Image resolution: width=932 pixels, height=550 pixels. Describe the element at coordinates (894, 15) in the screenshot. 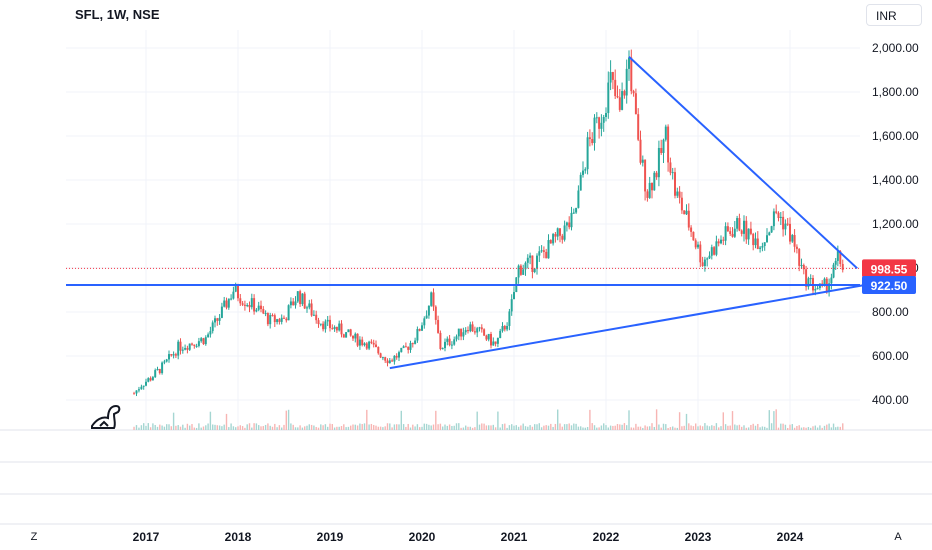

I see `currency-button: INR` at that location.